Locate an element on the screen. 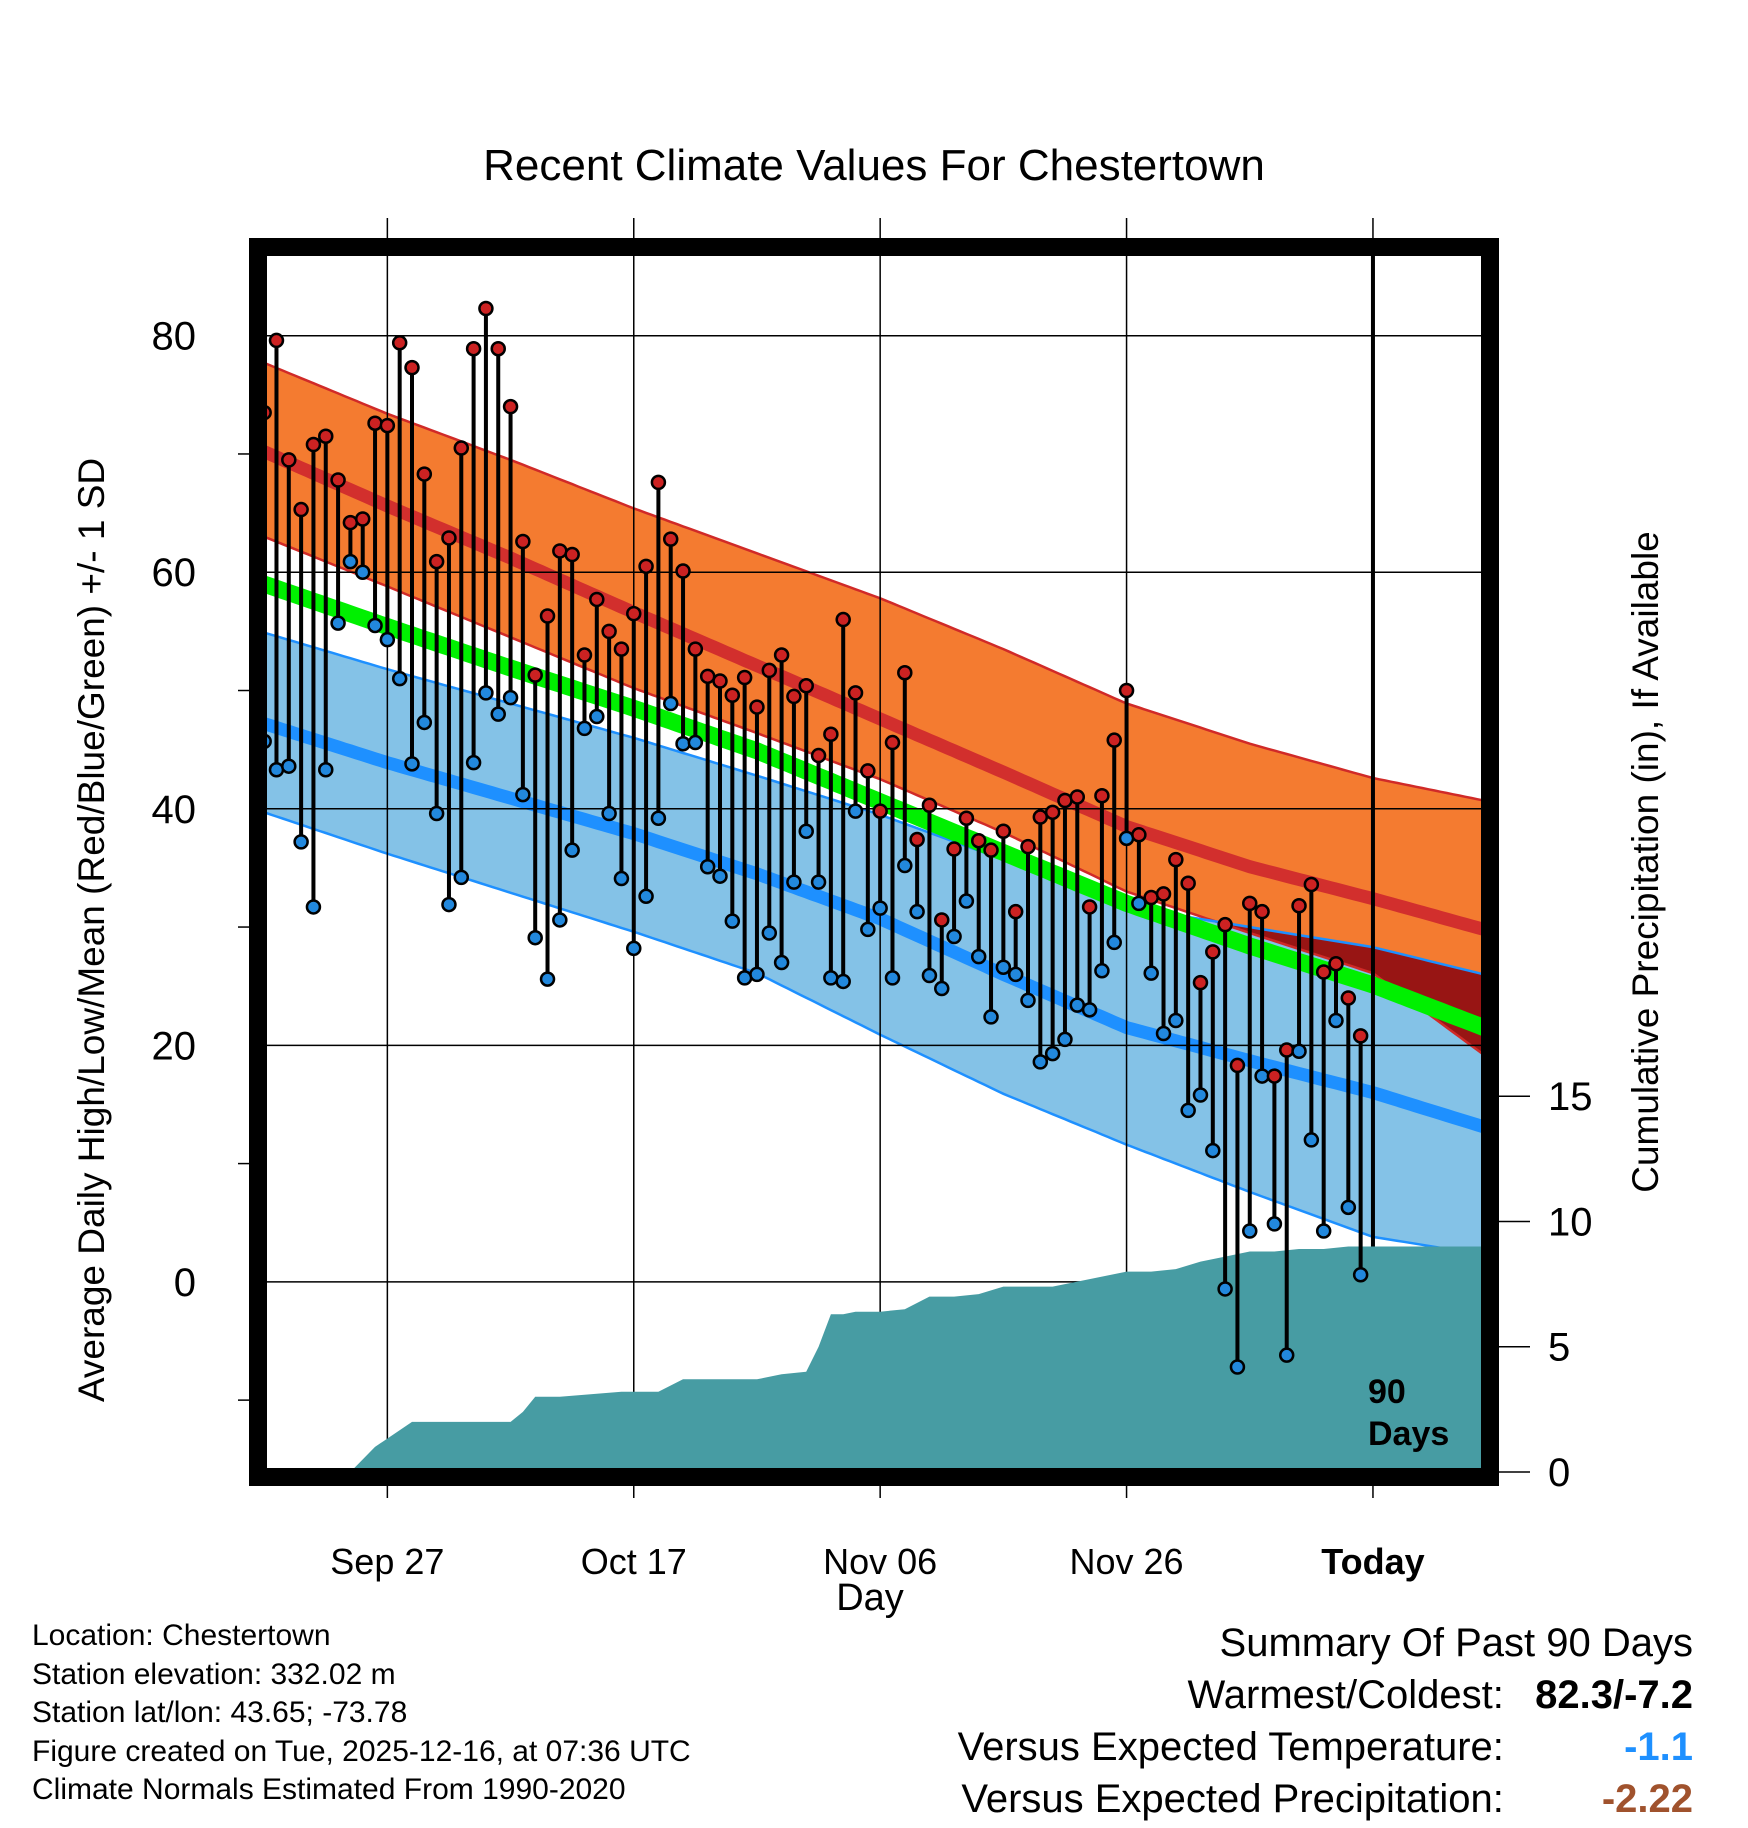 Image resolution: width=1748 pixels, height=1828 pixels. x-axis-label: Day is located at coordinates (870, 1598).